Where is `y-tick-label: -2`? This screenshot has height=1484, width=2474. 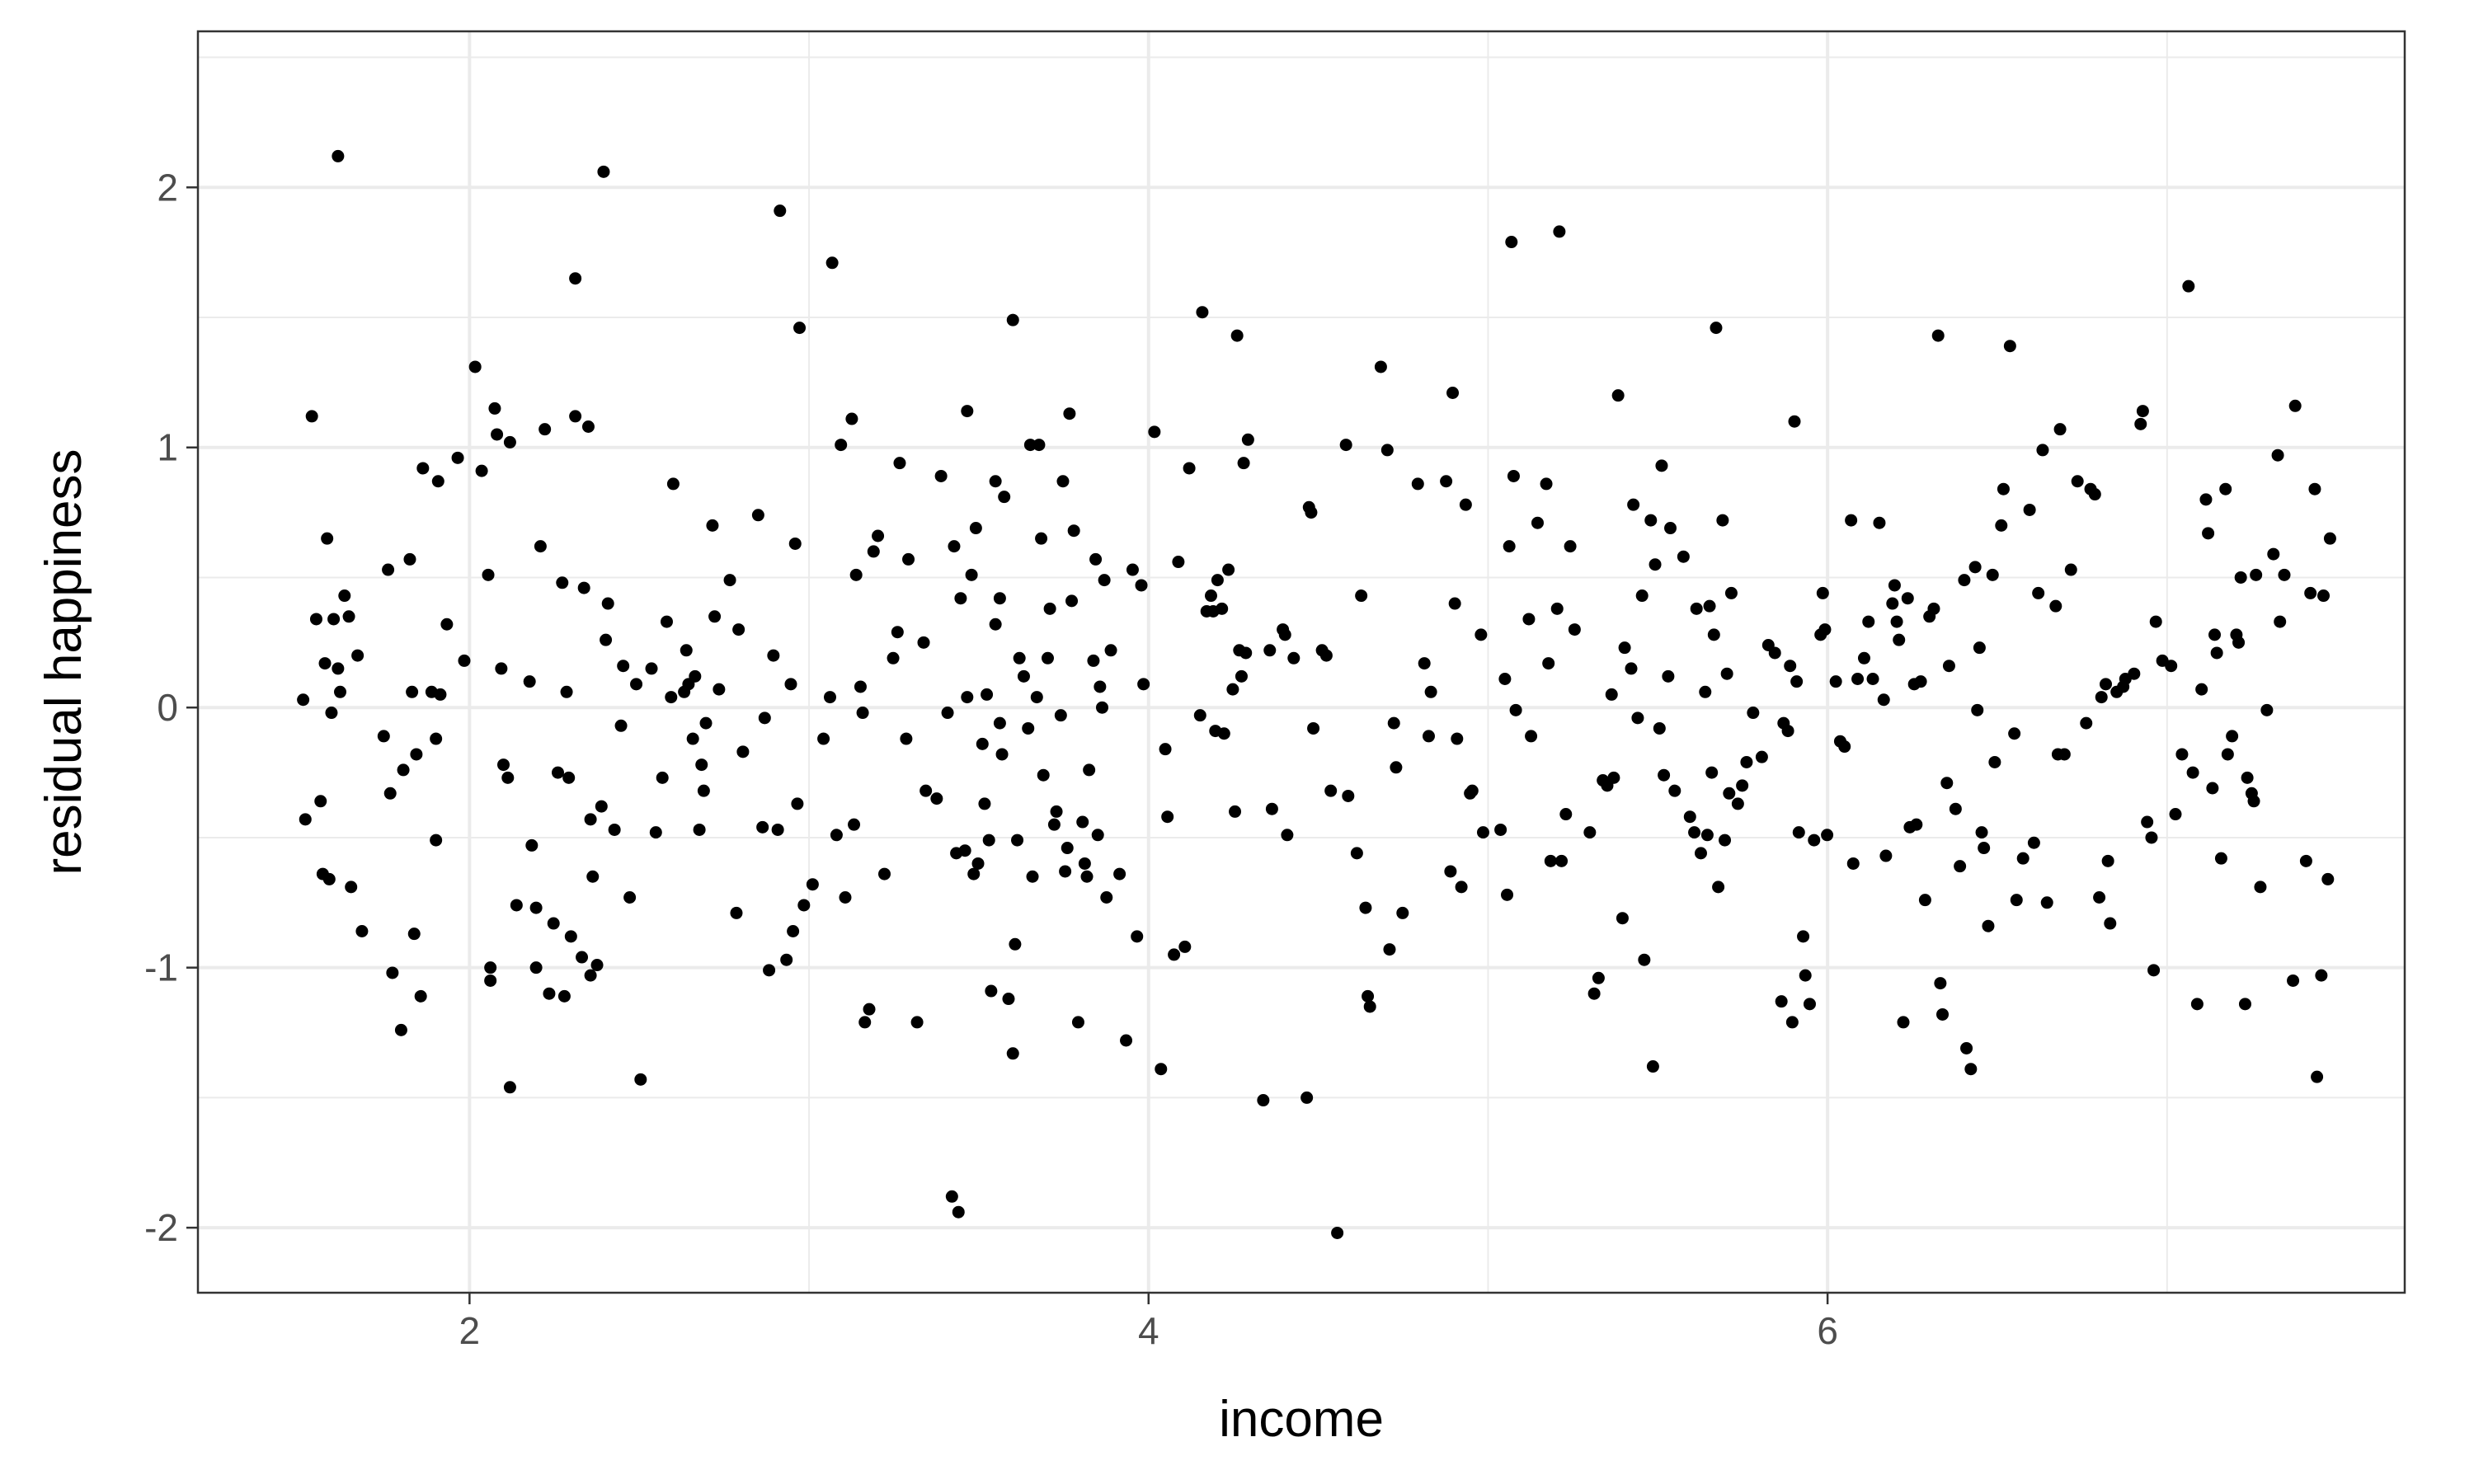 y-tick-label: -2 is located at coordinates (161, 1227).